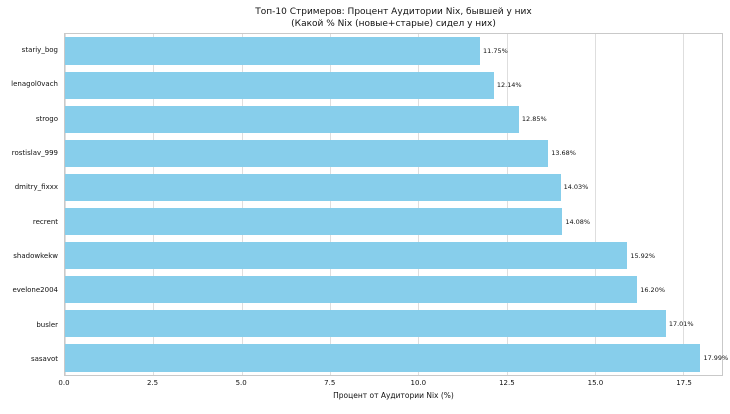  Describe the element at coordinates (509, 85) in the screenshot. I see `bar-value-label: 12.14%` at that location.